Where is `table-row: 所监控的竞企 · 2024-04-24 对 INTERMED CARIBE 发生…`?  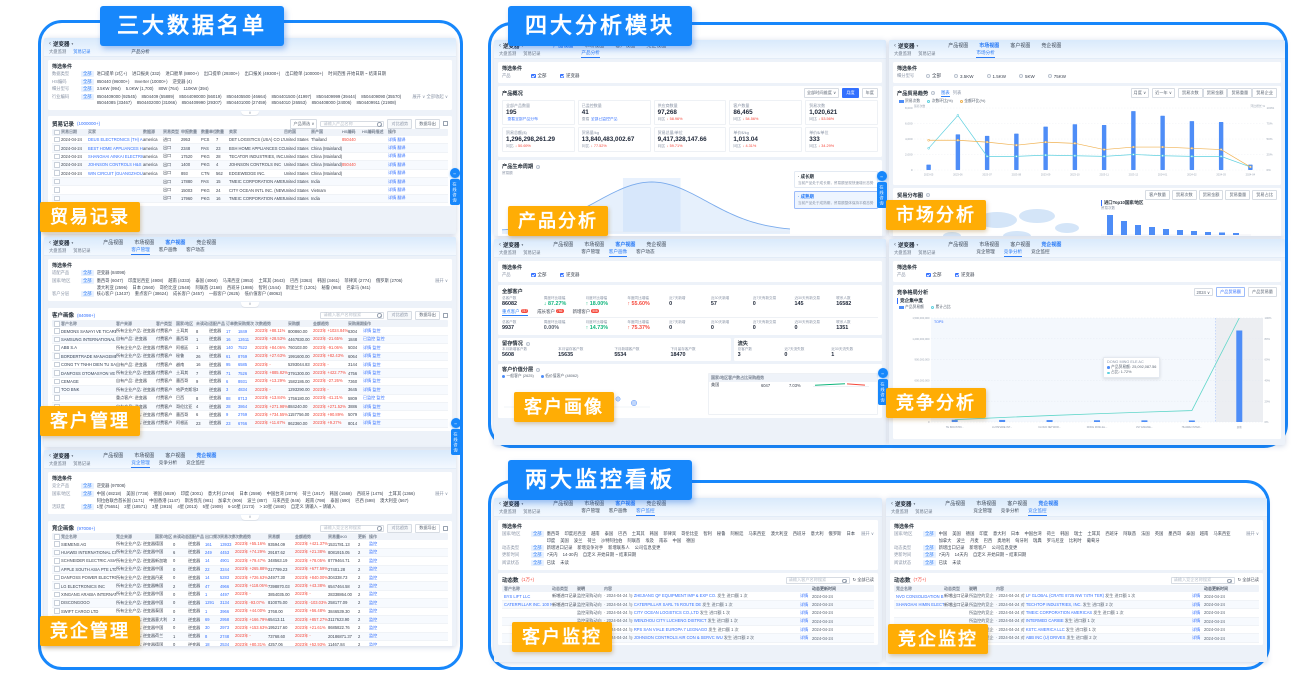
table-row: 所监控的竞企 · 2024-04-24 对 INTERMED CARIBE 发生… is located at coordinates (1076, 622).